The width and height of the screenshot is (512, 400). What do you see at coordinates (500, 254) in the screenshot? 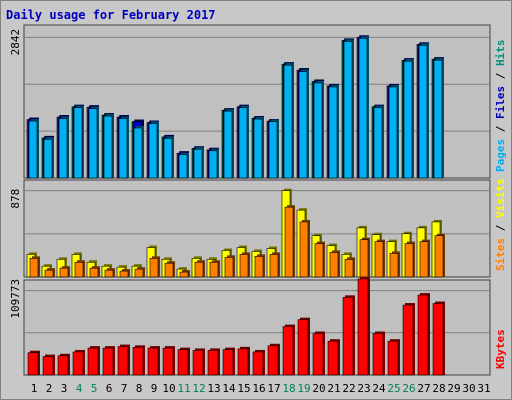
I see `legend-sites: Sites` at bounding box center [500, 254].